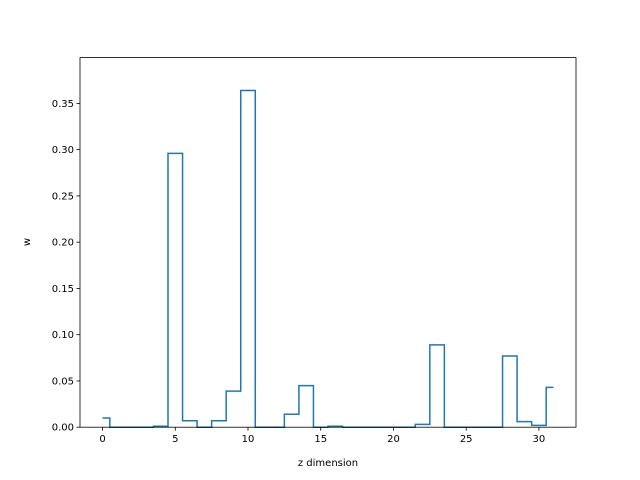  What do you see at coordinates (63, 243) in the screenshot?
I see `y-tick-label: 0.20` at bounding box center [63, 243].